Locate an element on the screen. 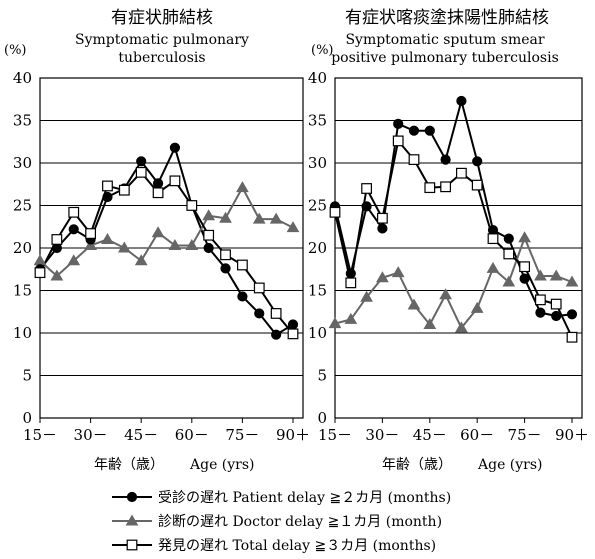 This screenshot has height=559, width=595. left-y-unit: (%) is located at coordinates (15, 50).